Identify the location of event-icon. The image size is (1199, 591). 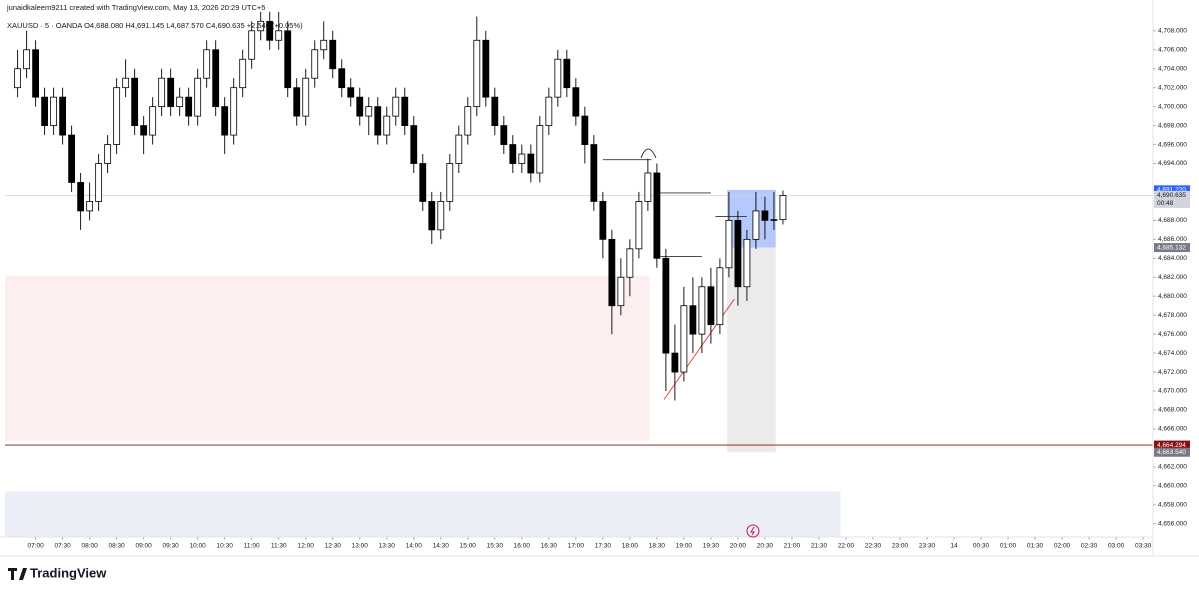
(753, 531).